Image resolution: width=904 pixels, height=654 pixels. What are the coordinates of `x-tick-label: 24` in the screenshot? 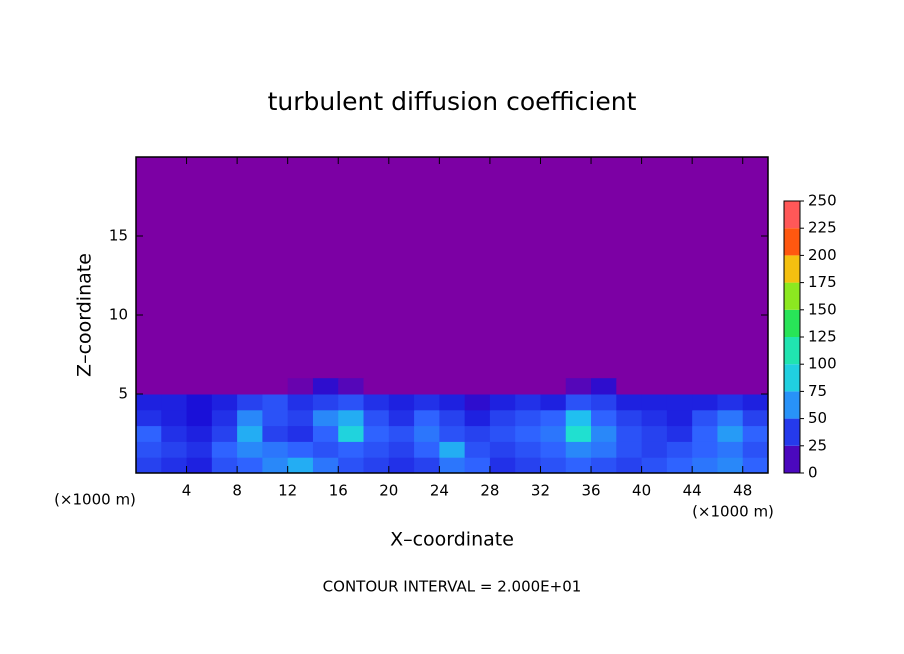 It's located at (439, 491).